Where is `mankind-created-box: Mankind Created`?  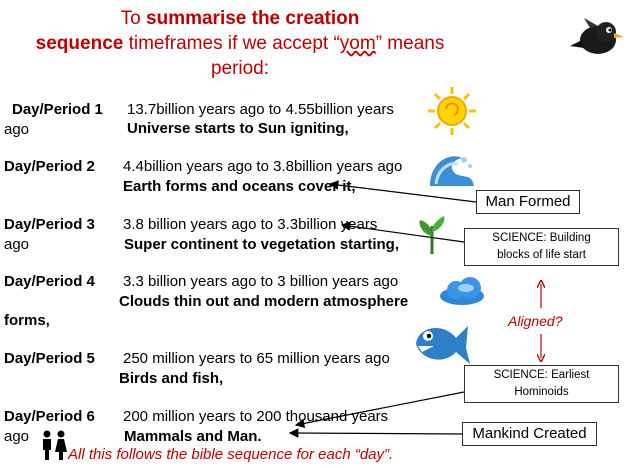 mankind-created-box: Mankind Created is located at coordinates (529, 434).